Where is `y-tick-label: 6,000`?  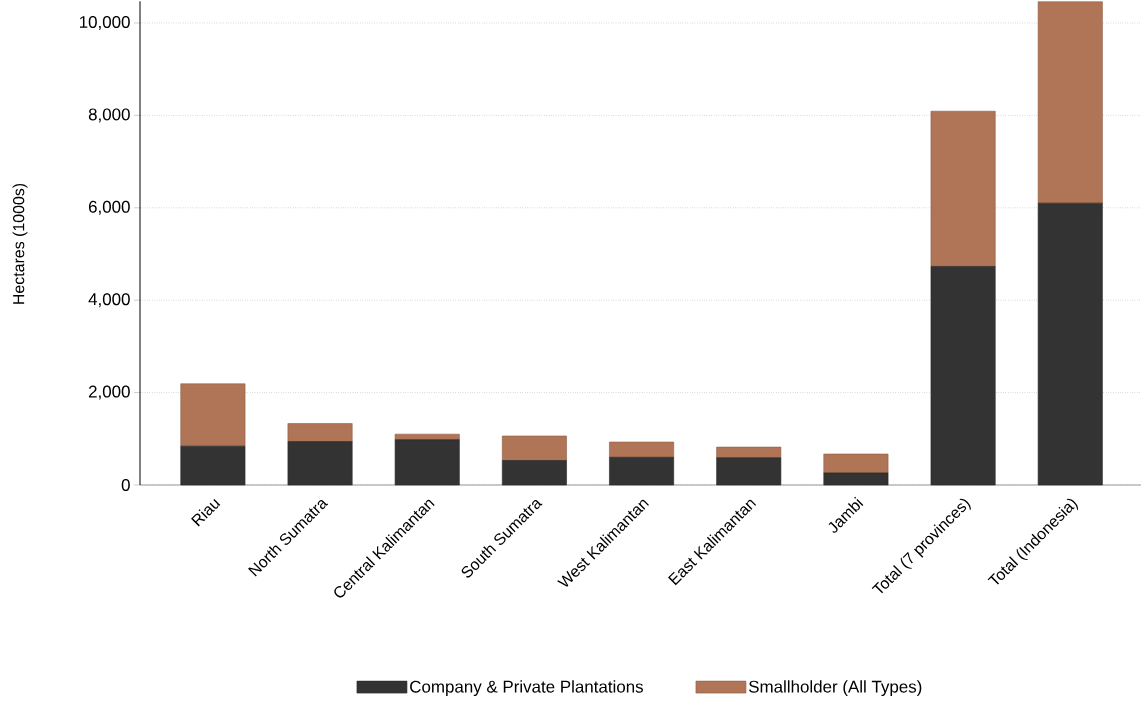 y-tick-label: 6,000 is located at coordinates (109, 207).